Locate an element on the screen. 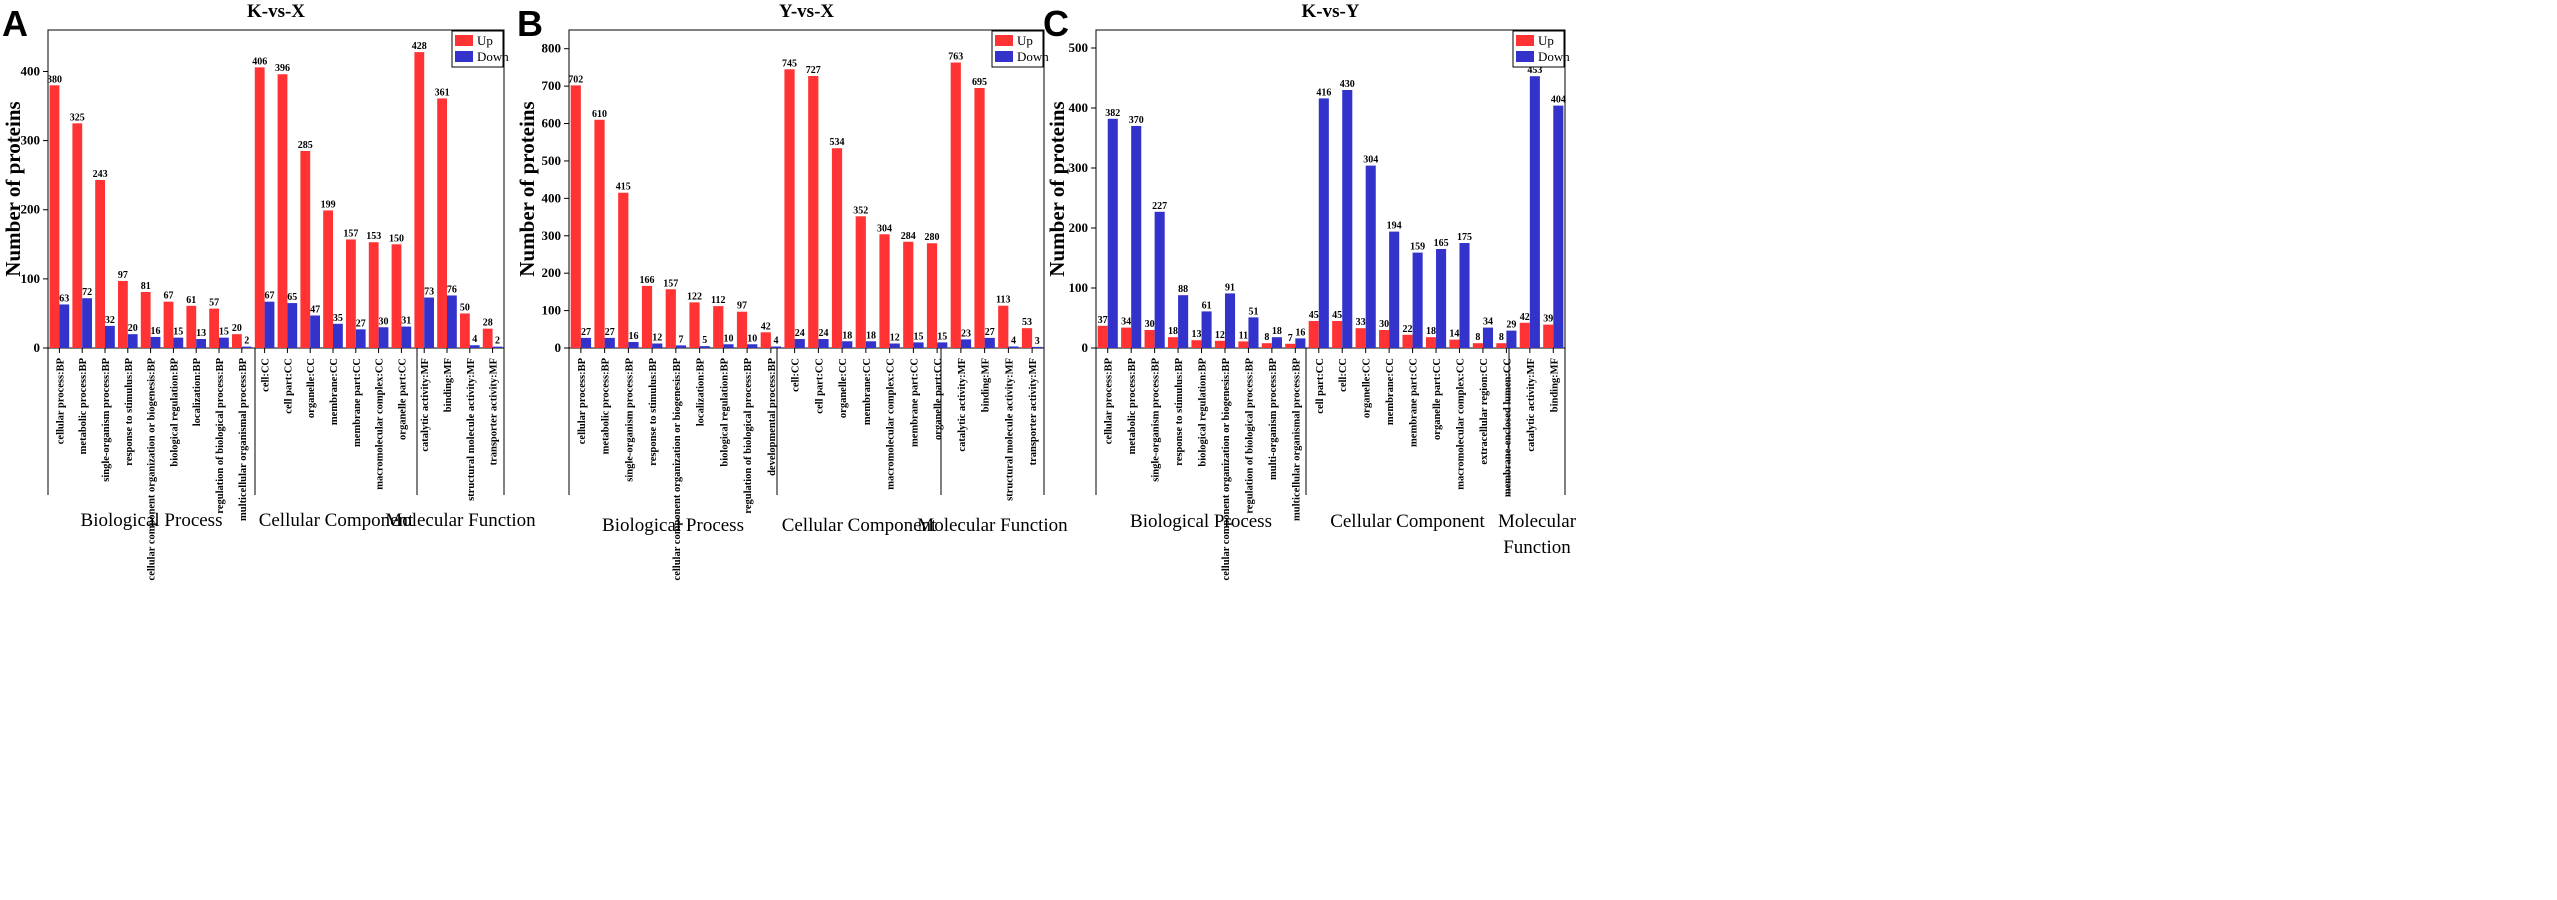 The image size is (2557, 900). legend-label: Up is located at coordinates (485, 40).